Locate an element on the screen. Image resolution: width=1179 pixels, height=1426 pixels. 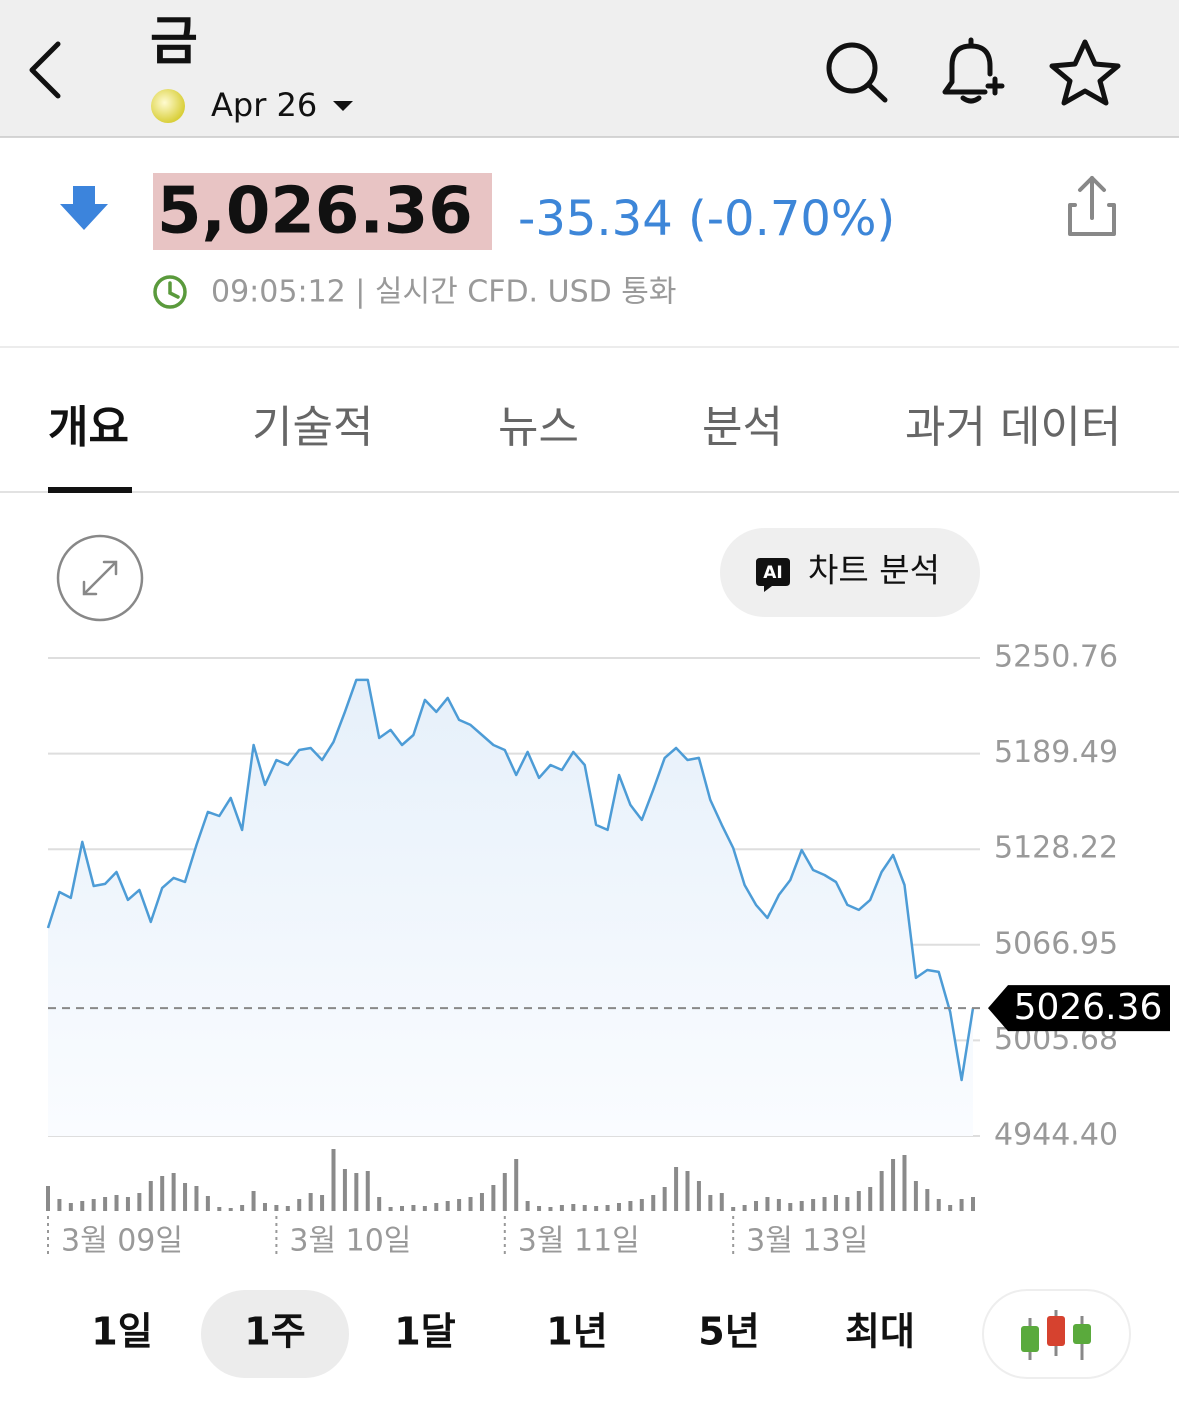
favorite-icon is located at coordinates (1085, 72).